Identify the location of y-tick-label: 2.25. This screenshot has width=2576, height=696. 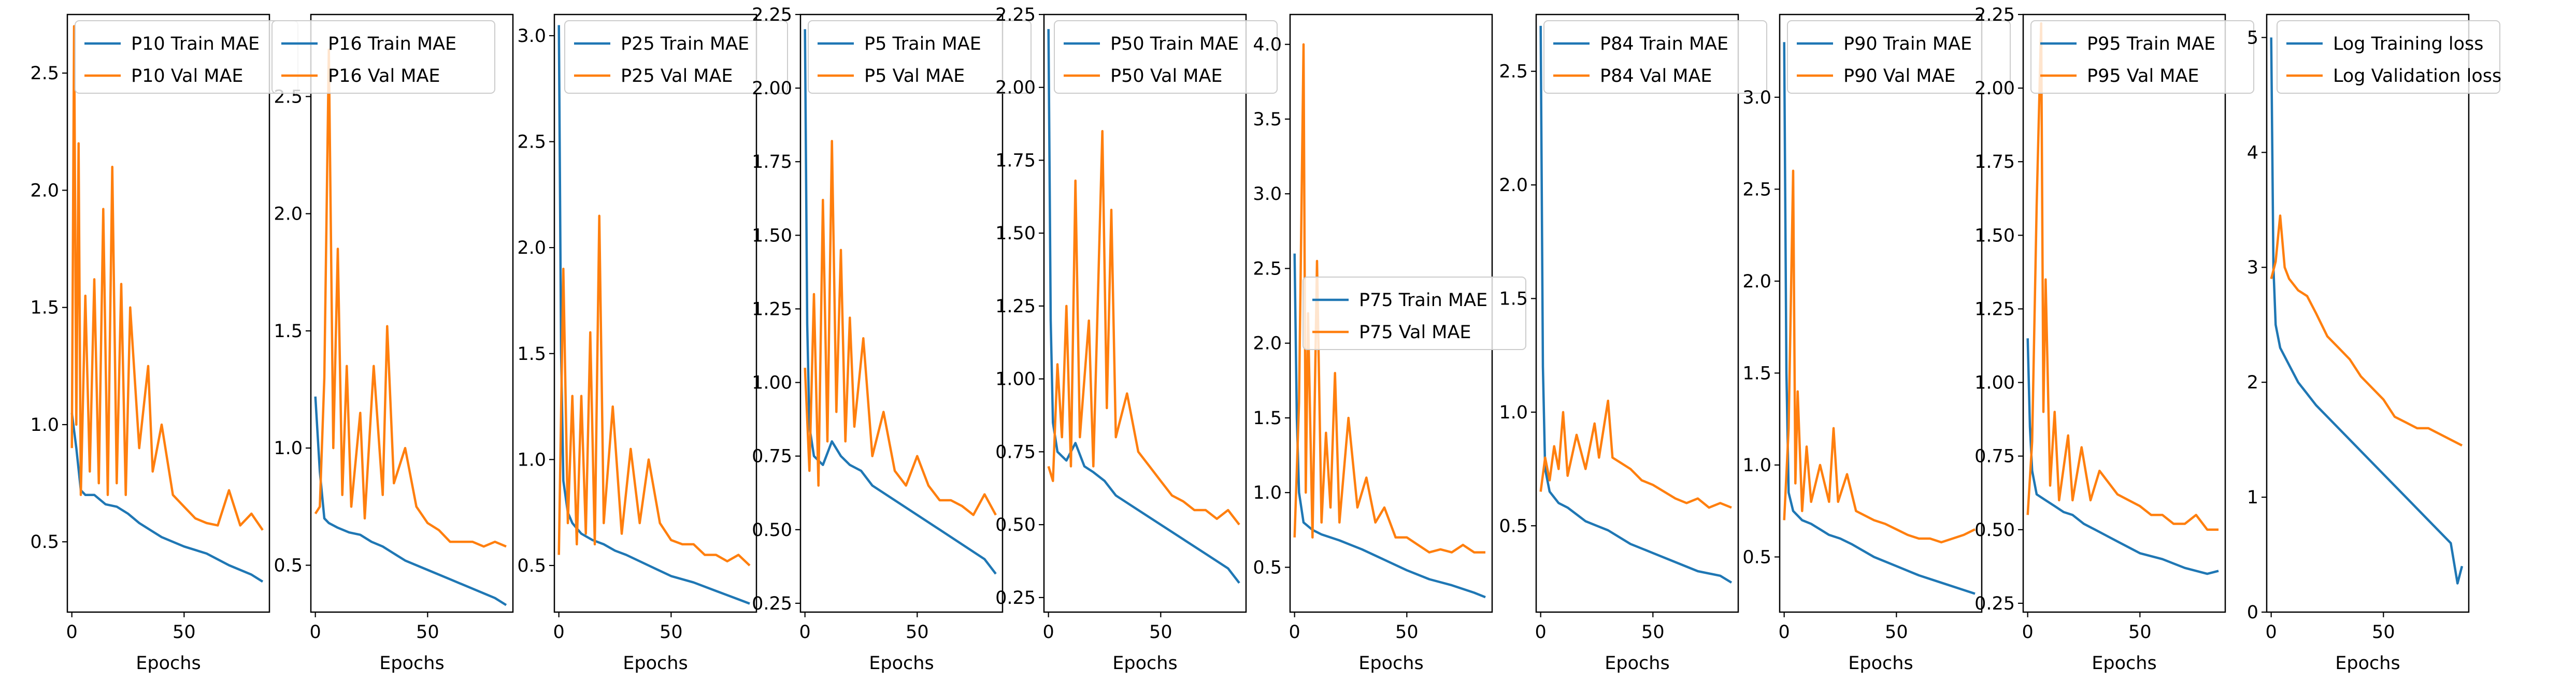
(772, 15).